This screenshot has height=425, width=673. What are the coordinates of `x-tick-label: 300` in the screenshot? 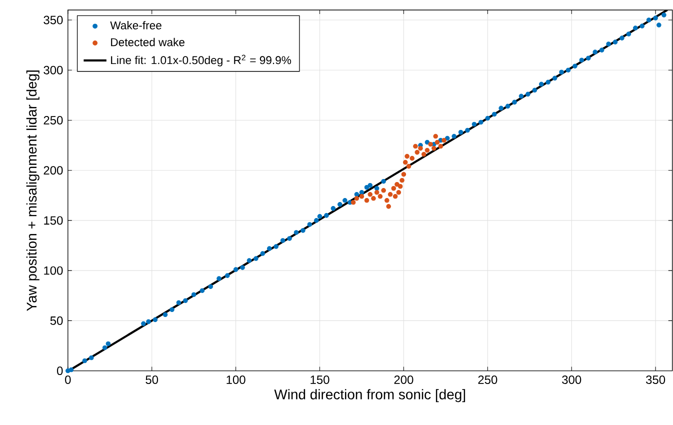 It's located at (572, 380).